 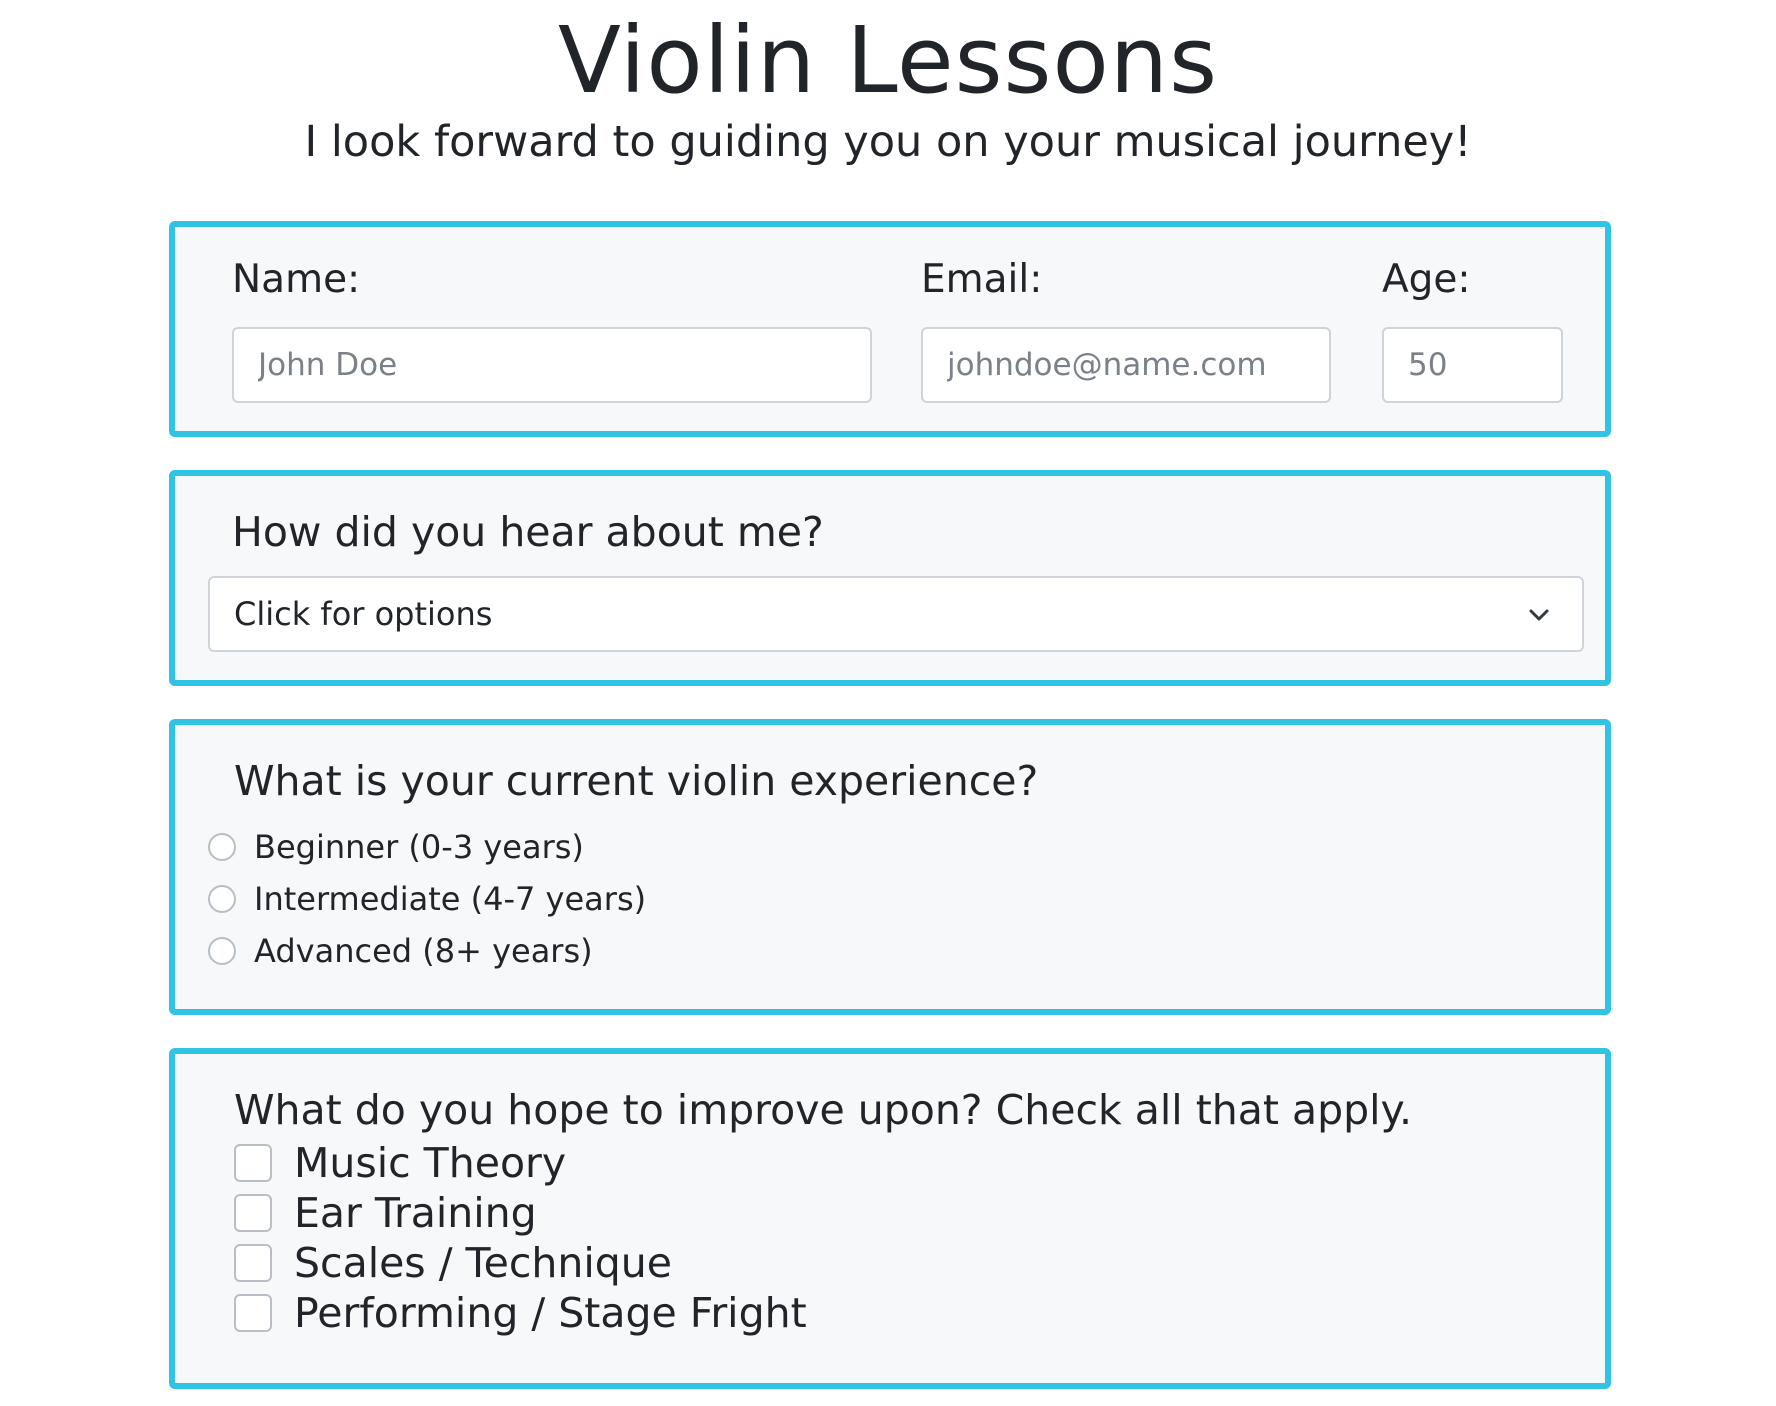 I want to click on checkbox-label: Scales / Technique, so click(x=483, y=1263).